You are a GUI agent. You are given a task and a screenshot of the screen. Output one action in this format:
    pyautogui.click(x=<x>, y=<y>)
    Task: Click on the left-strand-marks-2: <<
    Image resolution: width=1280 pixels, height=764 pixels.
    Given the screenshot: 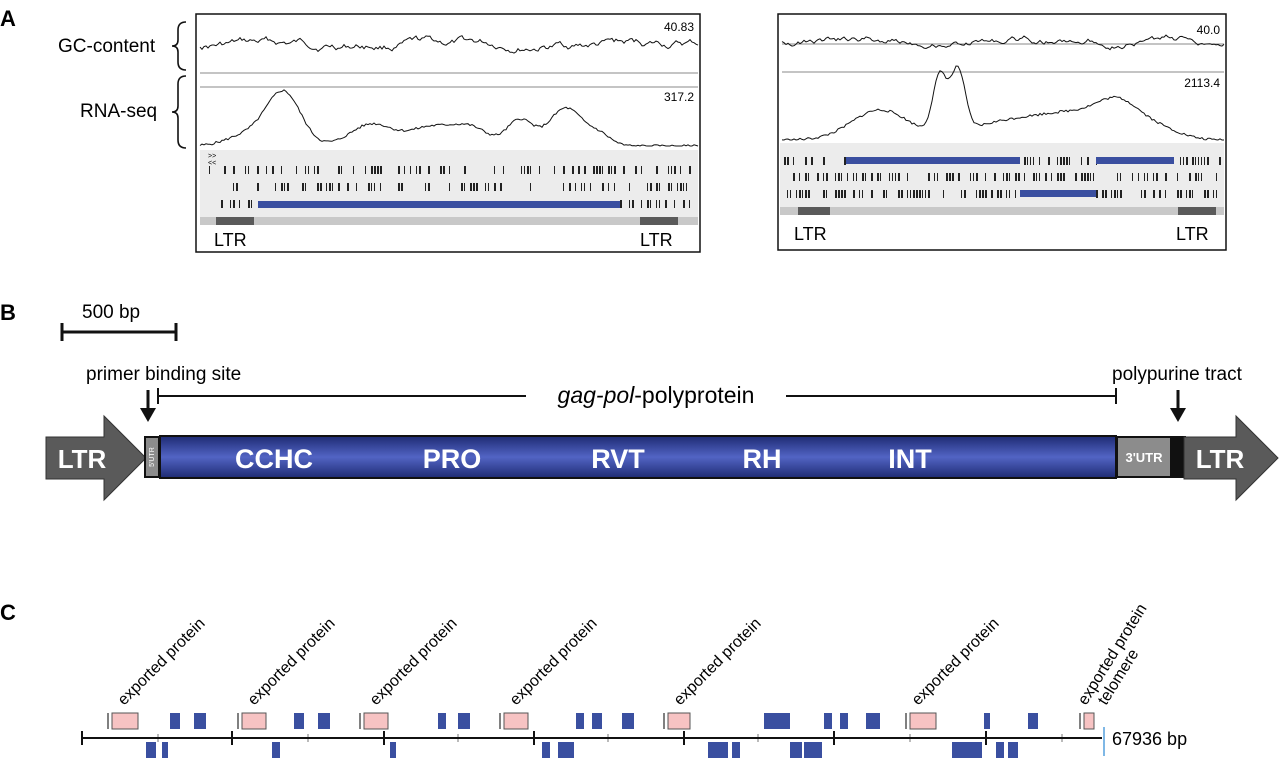 What is the action you would take?
    pyautogui.click(x=212, y=163)
    